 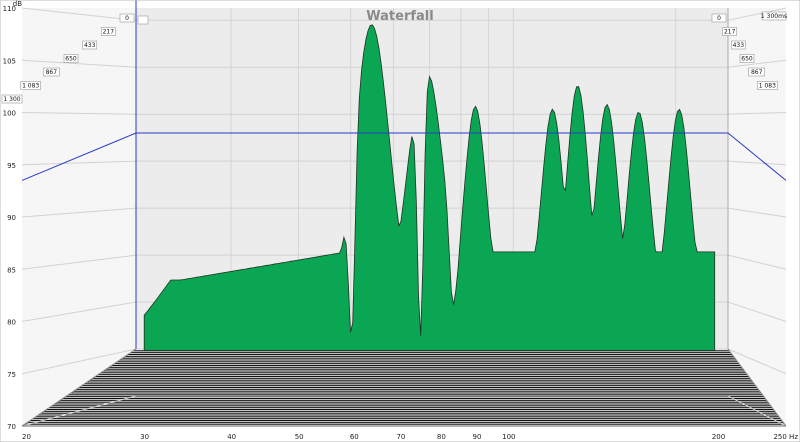 I want to click on y-tick-label: 105, so click(x=9, y=61).